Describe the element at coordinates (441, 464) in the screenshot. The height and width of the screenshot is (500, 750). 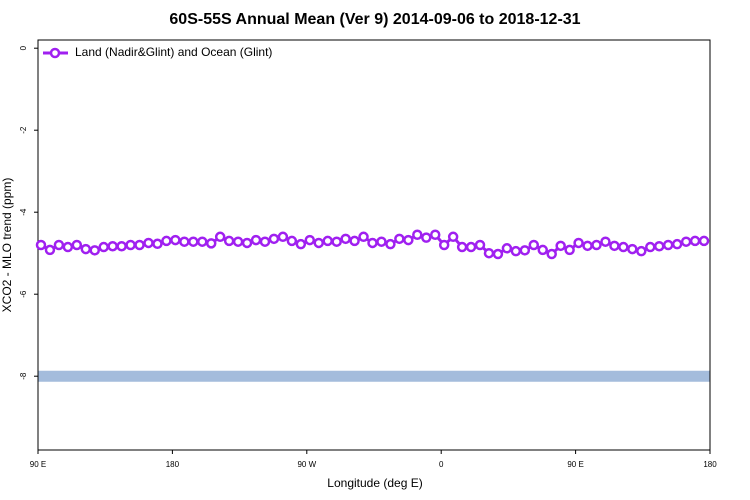
I see `x-tick-label: 0` at that location.